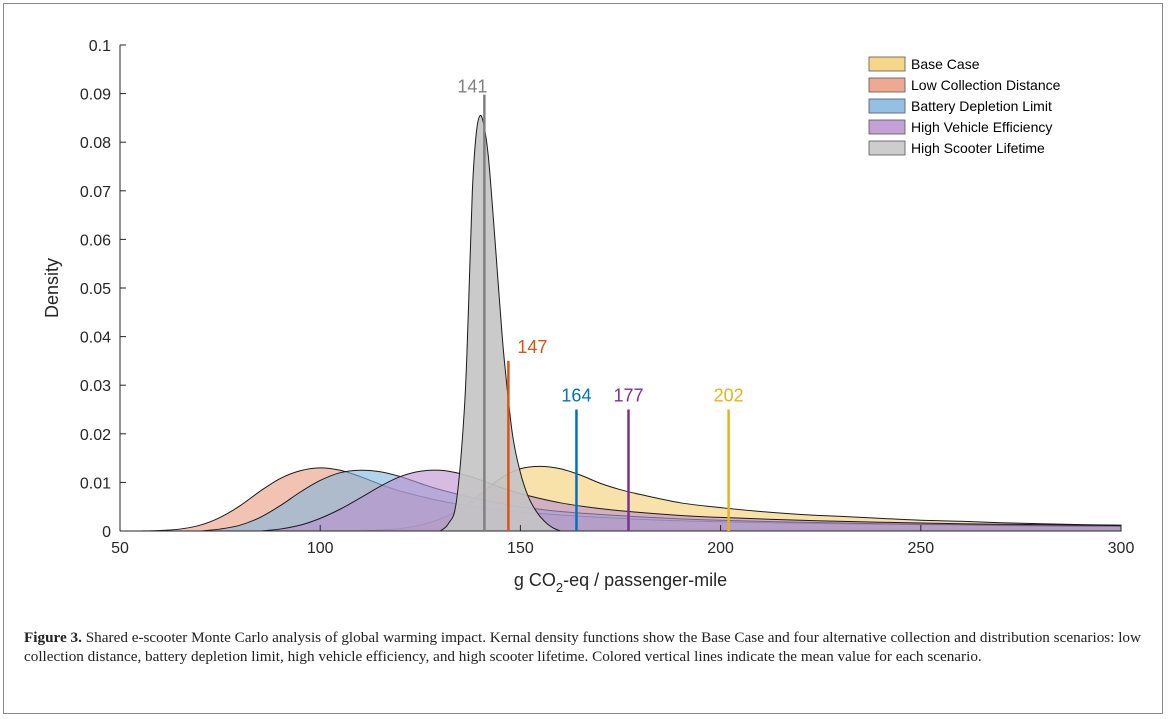 The image size is (1168, 719). What do you see at coordinates (520, 548) in the screenshot?
I see `x-tick-label: 150` at bounding box center [520, 548].